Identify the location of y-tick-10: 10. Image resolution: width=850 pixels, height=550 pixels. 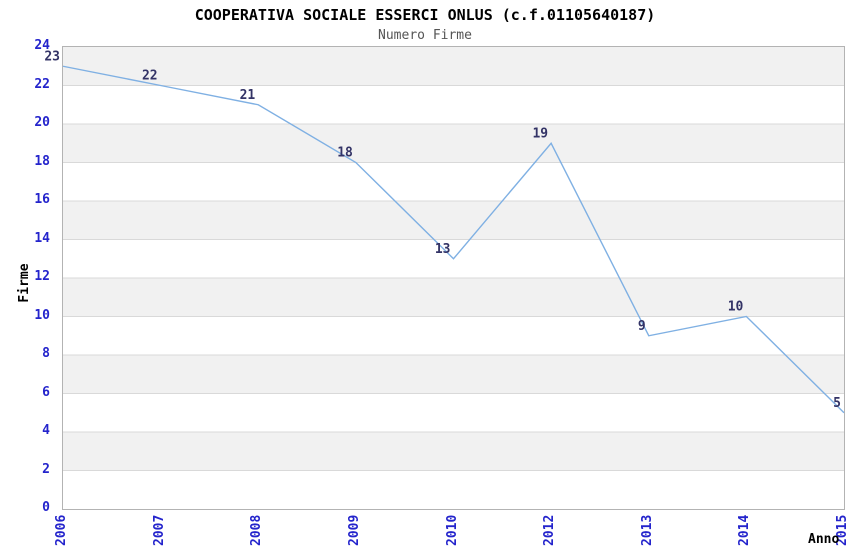
(42, 315).